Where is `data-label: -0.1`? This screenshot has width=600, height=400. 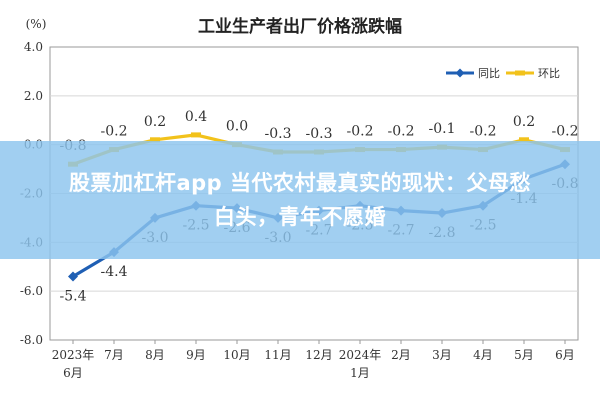
data-label: -0.1 is located at coordinates (442, 129).